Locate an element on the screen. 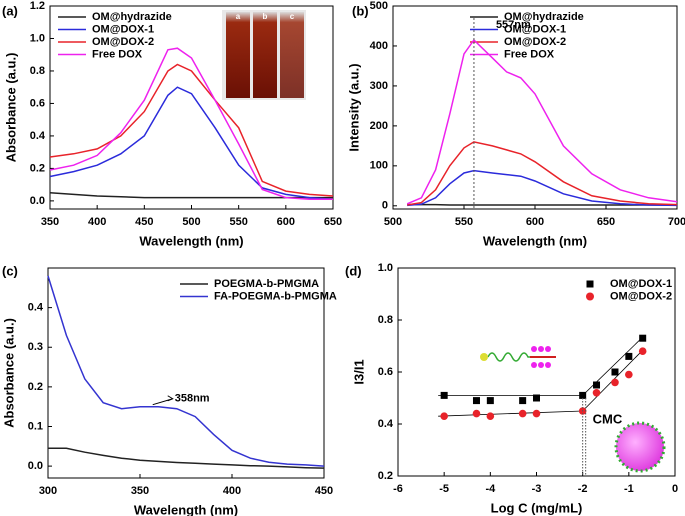 The height and width of the screenshot is (516, 685). y-tick-label: 100 is located at coordinates (379, 166).